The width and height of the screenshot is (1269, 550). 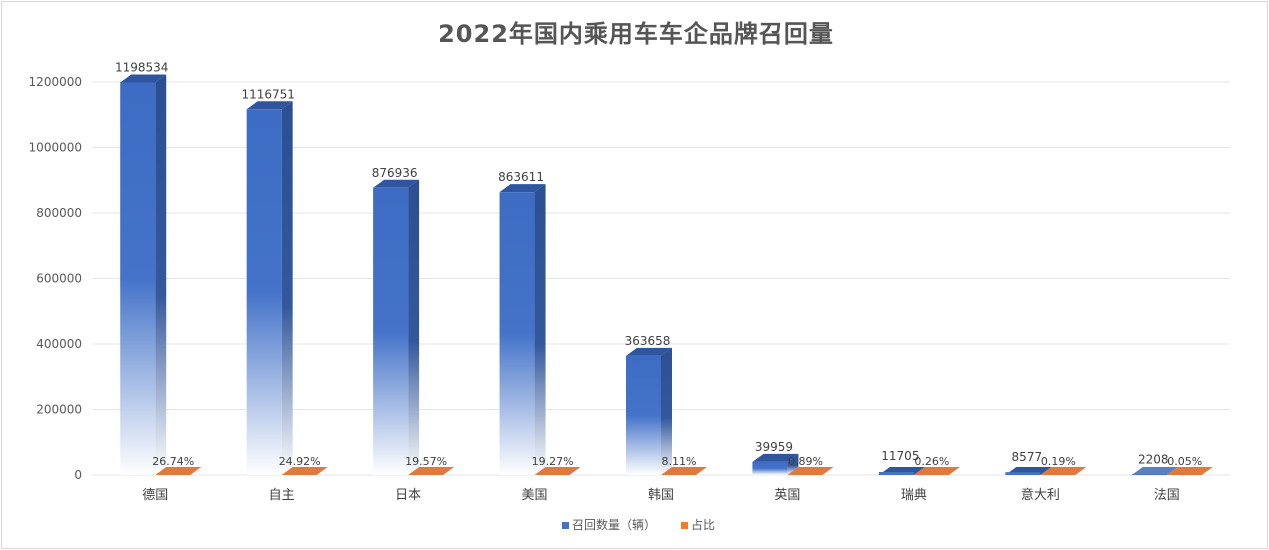 What do you see at coordinates (173, 461) in the screenshot?
I see `data-label-share: 26.74%` at bounding box center [173, 461].